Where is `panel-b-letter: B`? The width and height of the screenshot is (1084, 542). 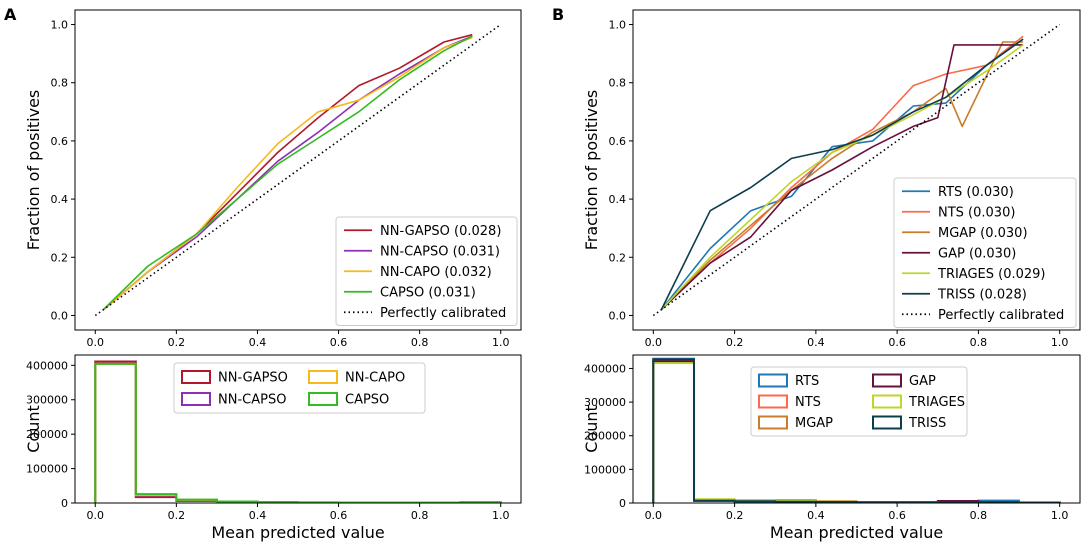 panel-b-letter: B is located at coordinates (558, 14).